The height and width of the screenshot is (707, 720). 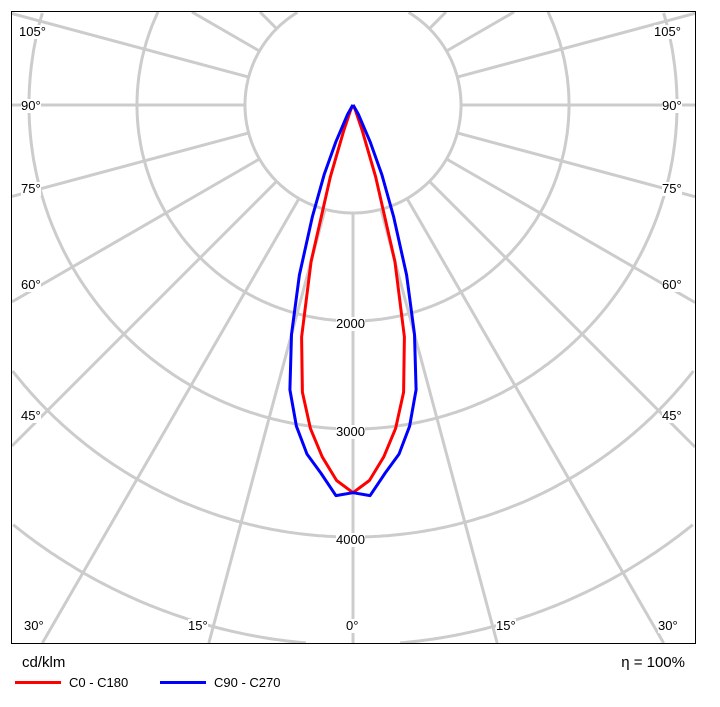 I want to click on angle-label-left-45: 45°, so click(x=31, y=415).